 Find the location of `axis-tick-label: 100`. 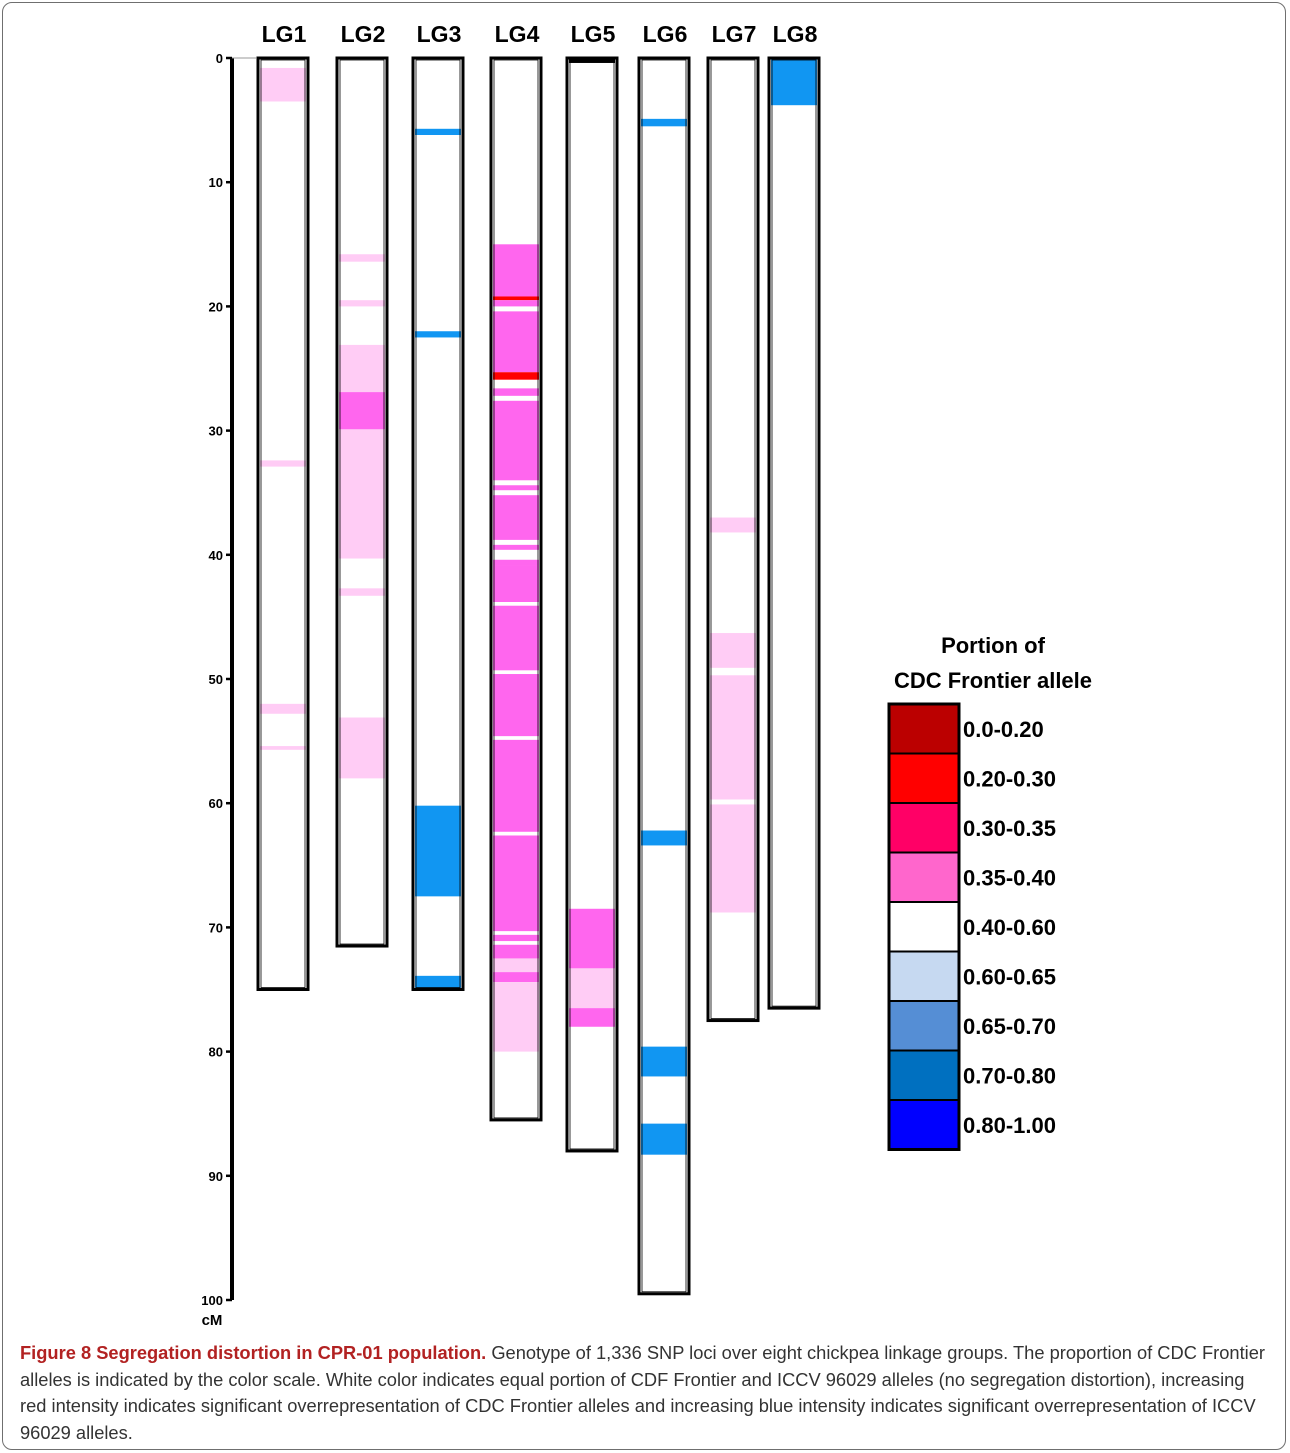

axis-tick-label: 100 is located at coordinates (212, 1300).